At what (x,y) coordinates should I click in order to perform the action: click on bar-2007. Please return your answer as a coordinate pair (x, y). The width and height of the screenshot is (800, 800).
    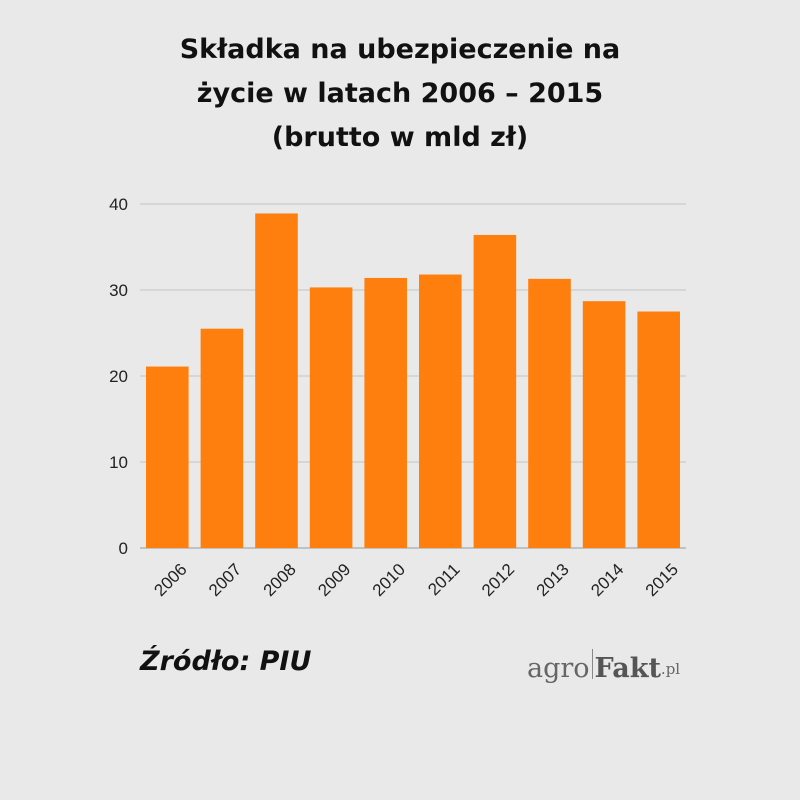
    Looking at the image, I should click on (222, 438).